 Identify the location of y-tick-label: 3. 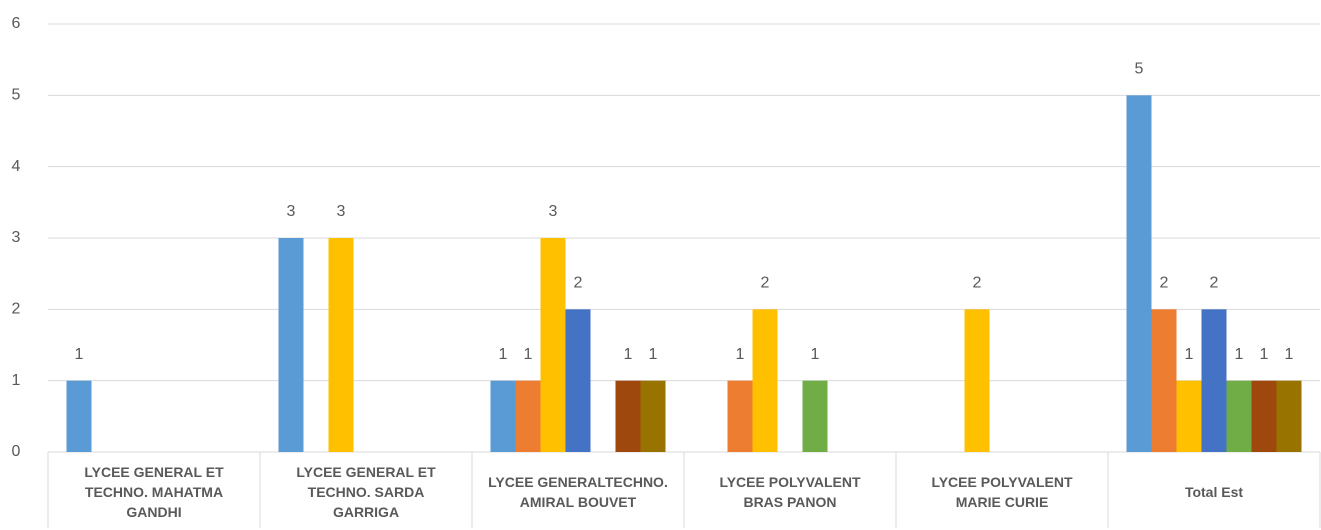
(16, 237).